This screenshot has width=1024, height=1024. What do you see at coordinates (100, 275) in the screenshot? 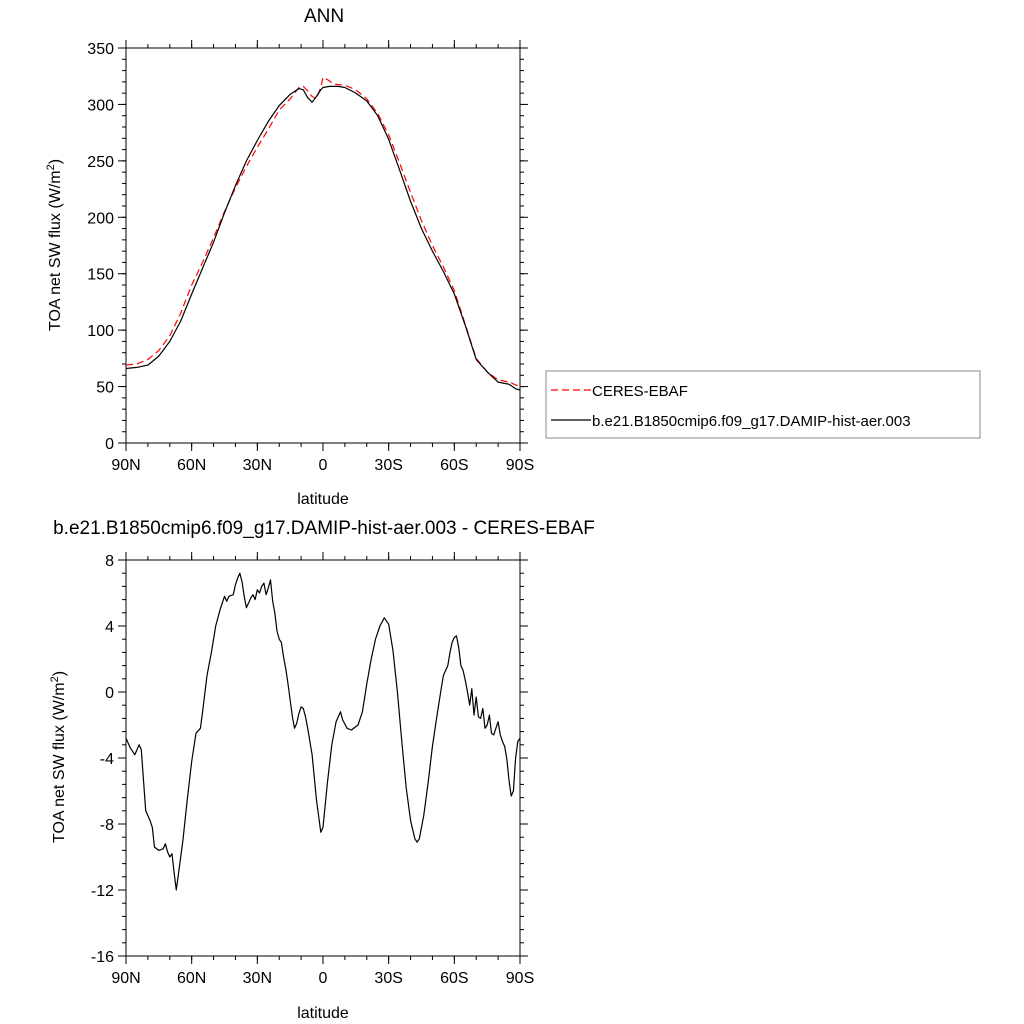
I see `top-y-tick-label: 150` at bounding box center [100, 275].